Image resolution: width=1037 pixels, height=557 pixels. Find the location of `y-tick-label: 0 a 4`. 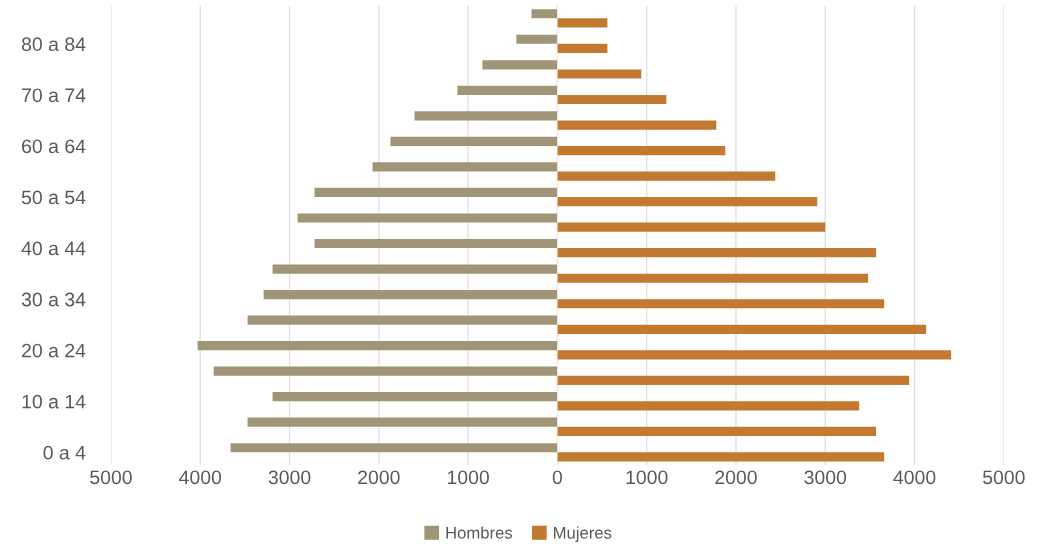

y-tick-label: 0 a 4 is located at coordinates (64, 452).